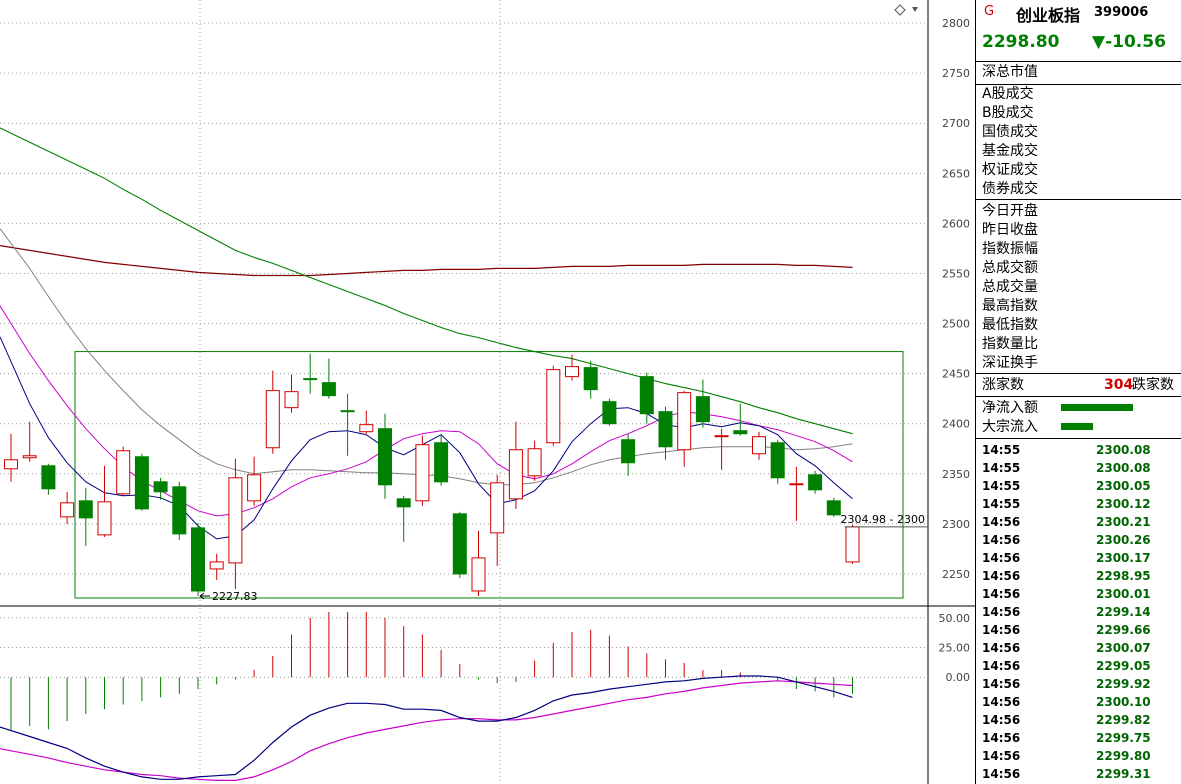 The width and height of the screenshot is (1181, 784). What do you see at coordinates (426, 261) in the screenshot?
I see `ma-longest-line` at bounding box center [426, 261].